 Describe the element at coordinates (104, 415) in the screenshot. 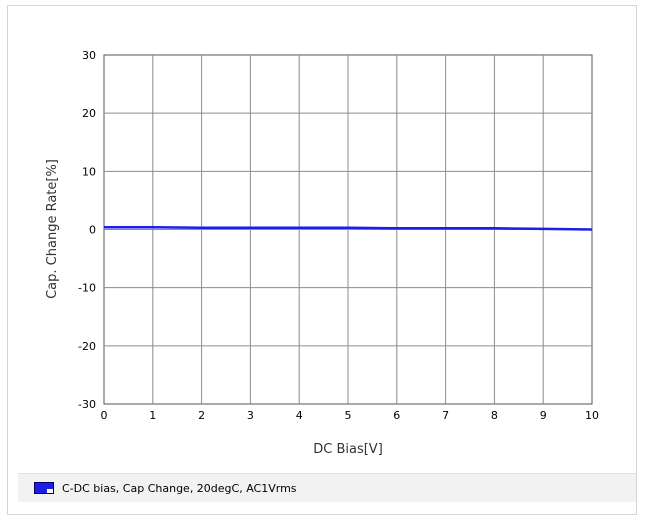

I see `x-tick-label: 0` at that location.